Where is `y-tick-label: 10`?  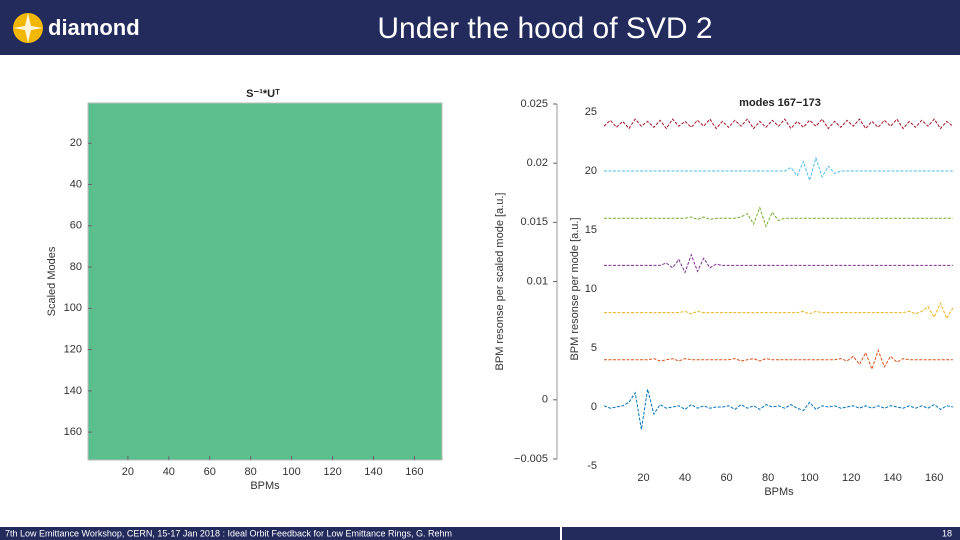 y-tick-label: 10 is located at coordinates (591, 289).